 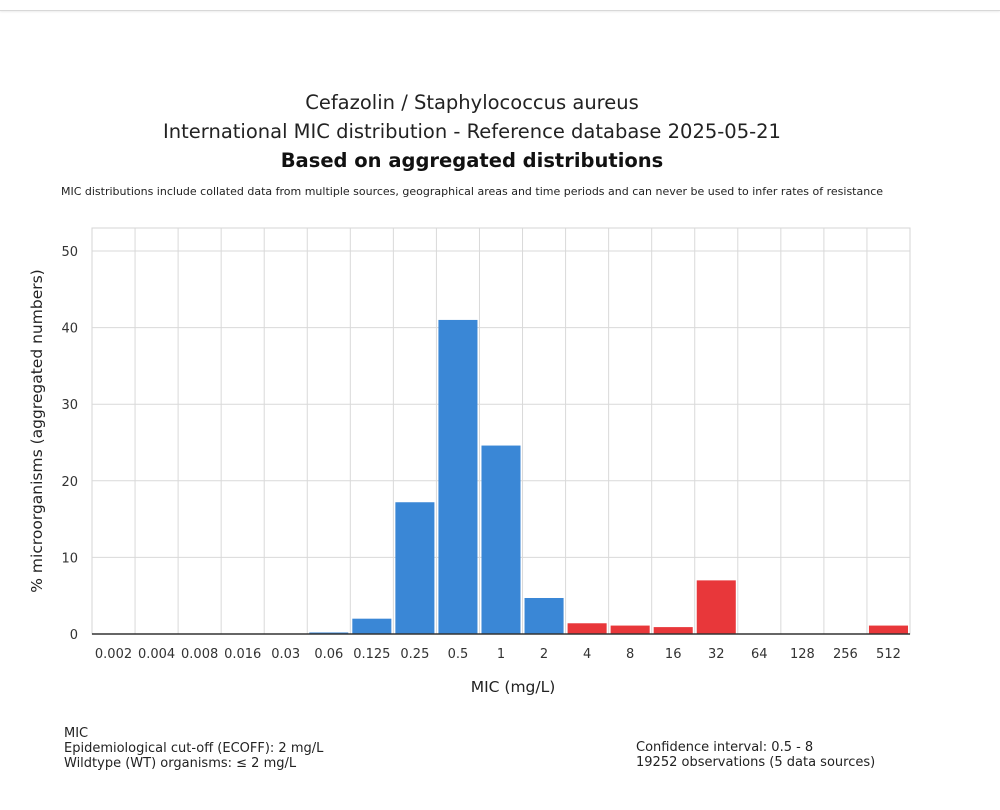 What do you see at coordinates (113, 654) in the screenshot?
I see `x-tick-label: 0.002` at bounding box center [113, 654].